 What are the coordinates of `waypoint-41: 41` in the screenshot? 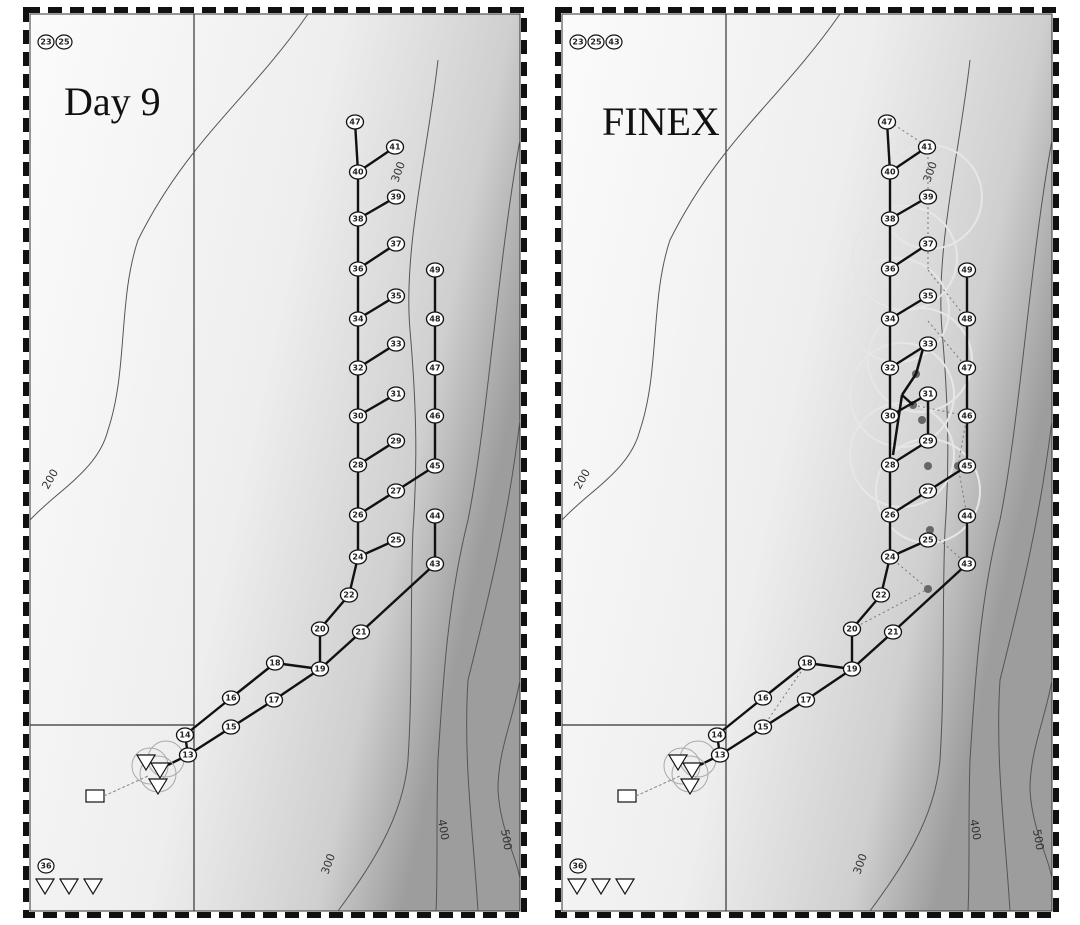 It's located at (927, 147).